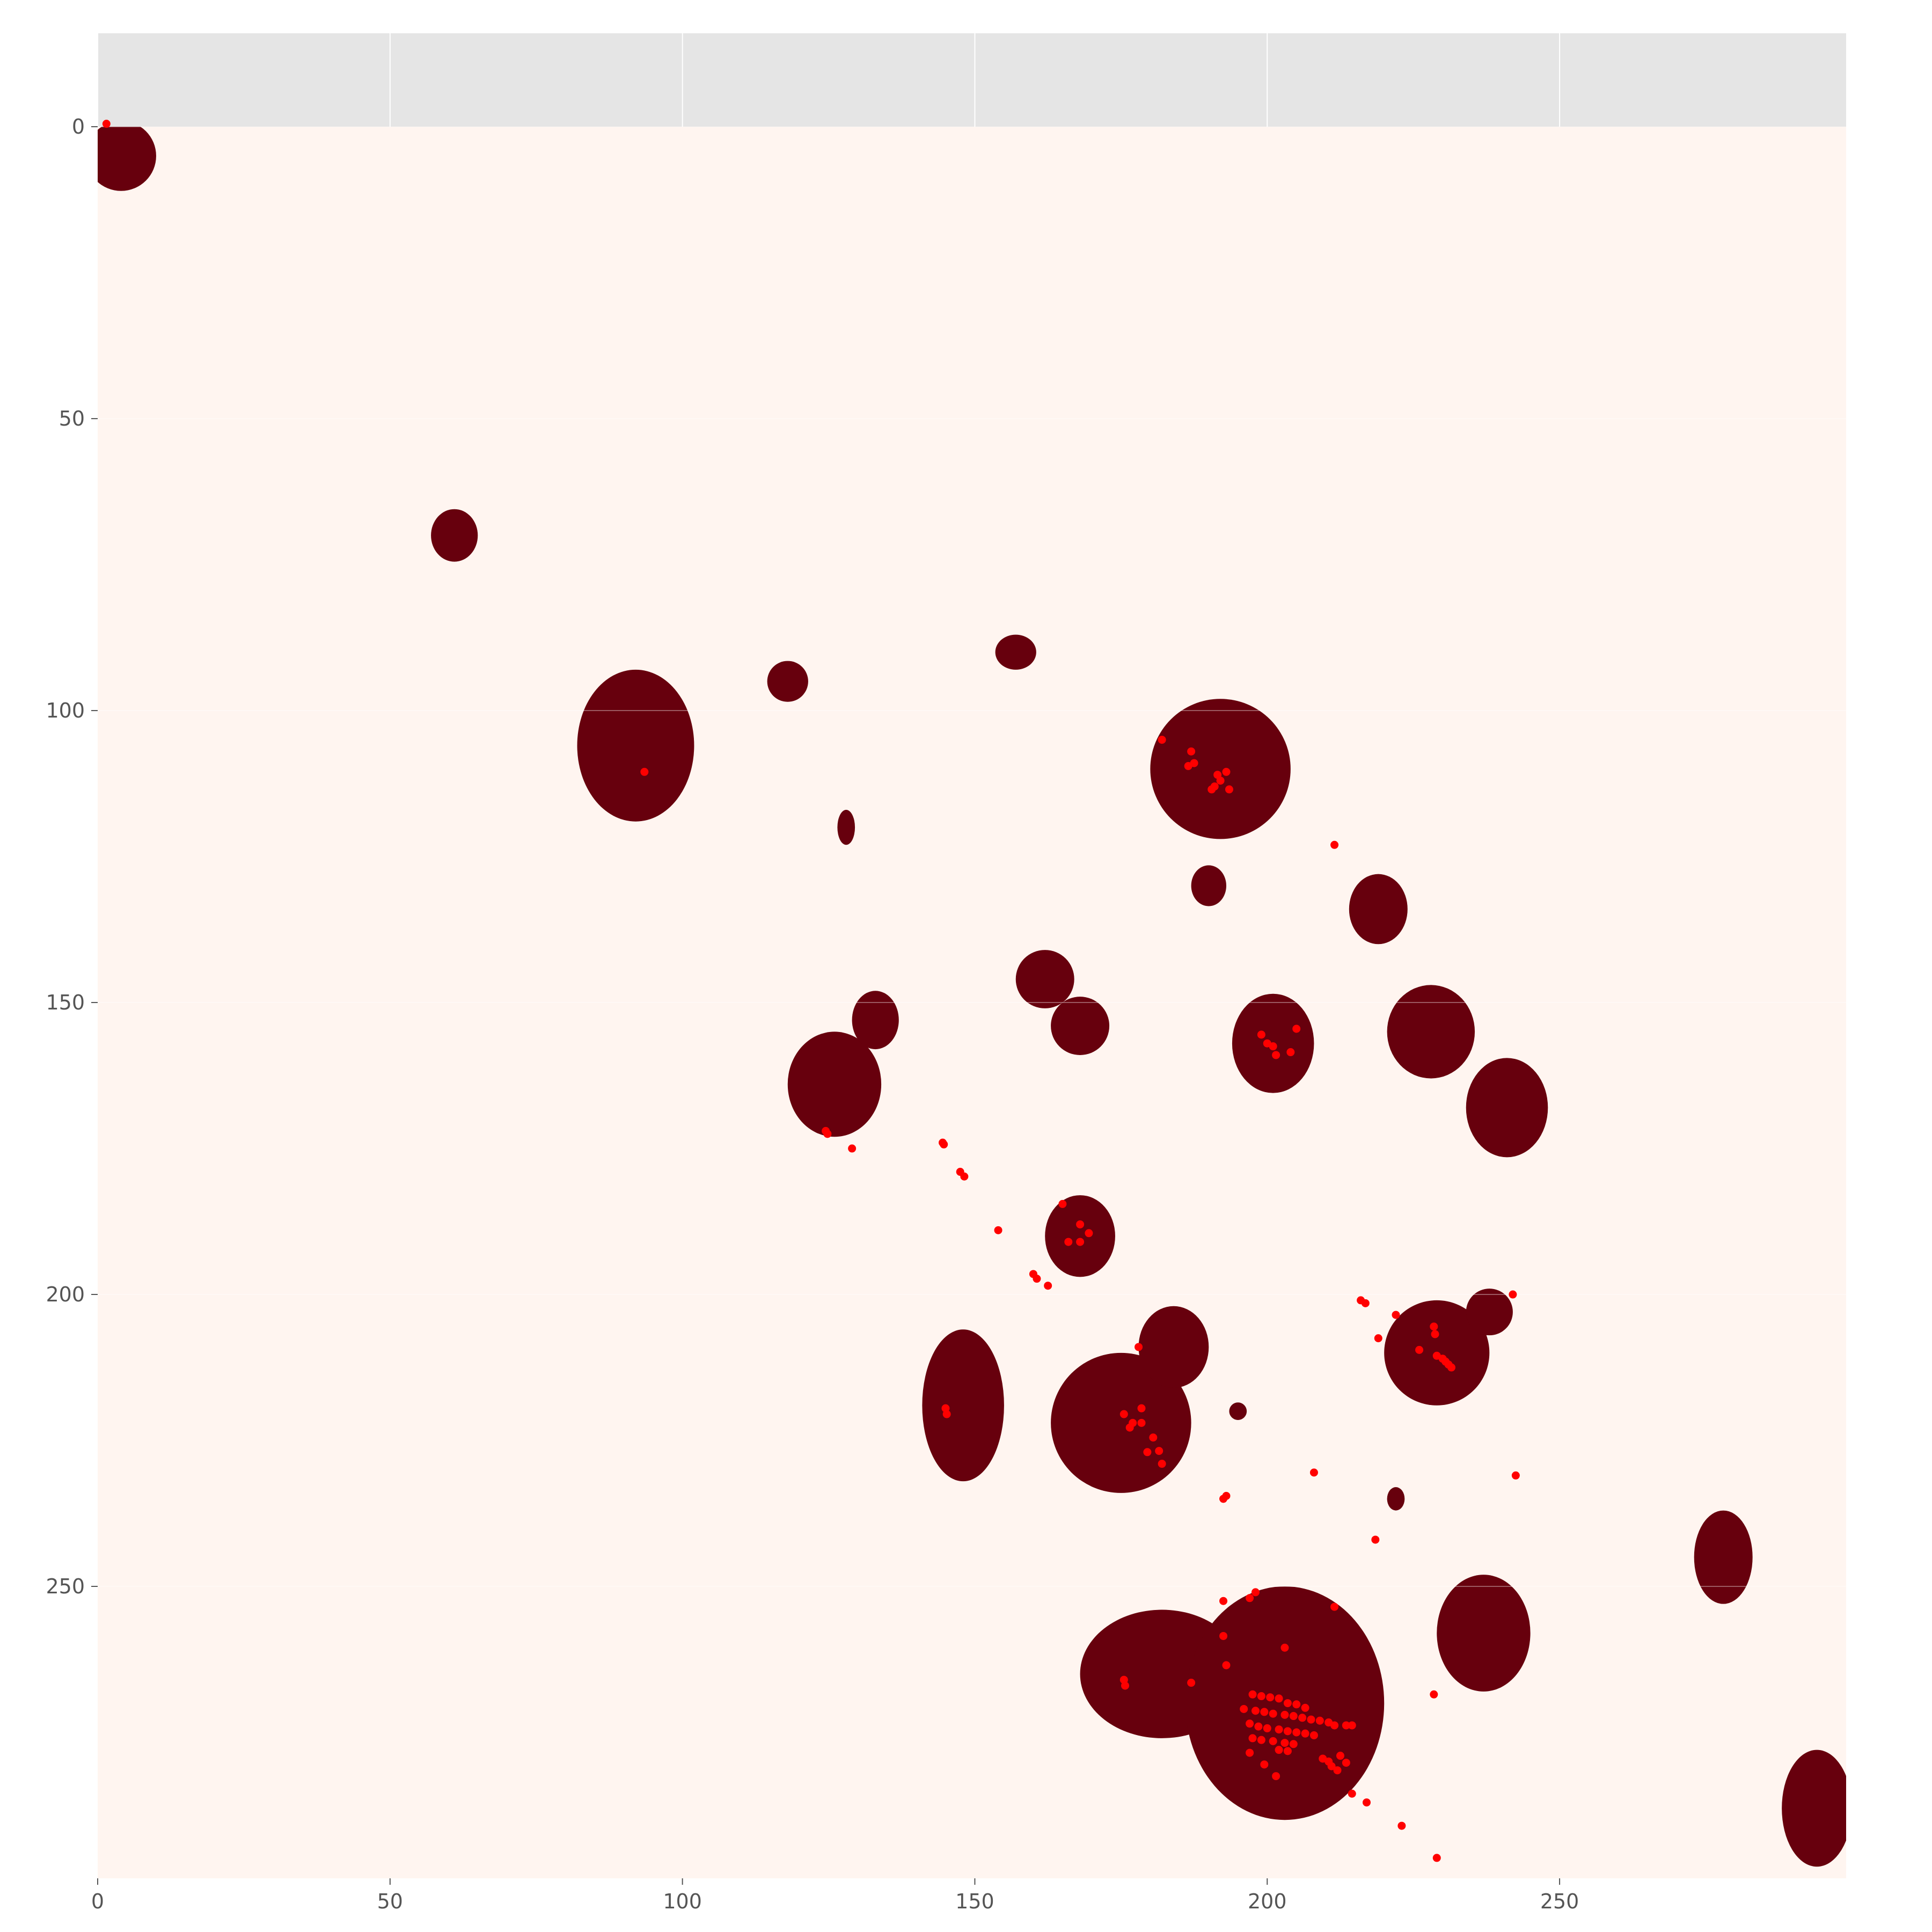 The image size is (1932, 1932). What do you see at coordinates (65, 1586) in the screenshot?
I see `y-tick-label-5: 250` at bounding box center [65, 1586].